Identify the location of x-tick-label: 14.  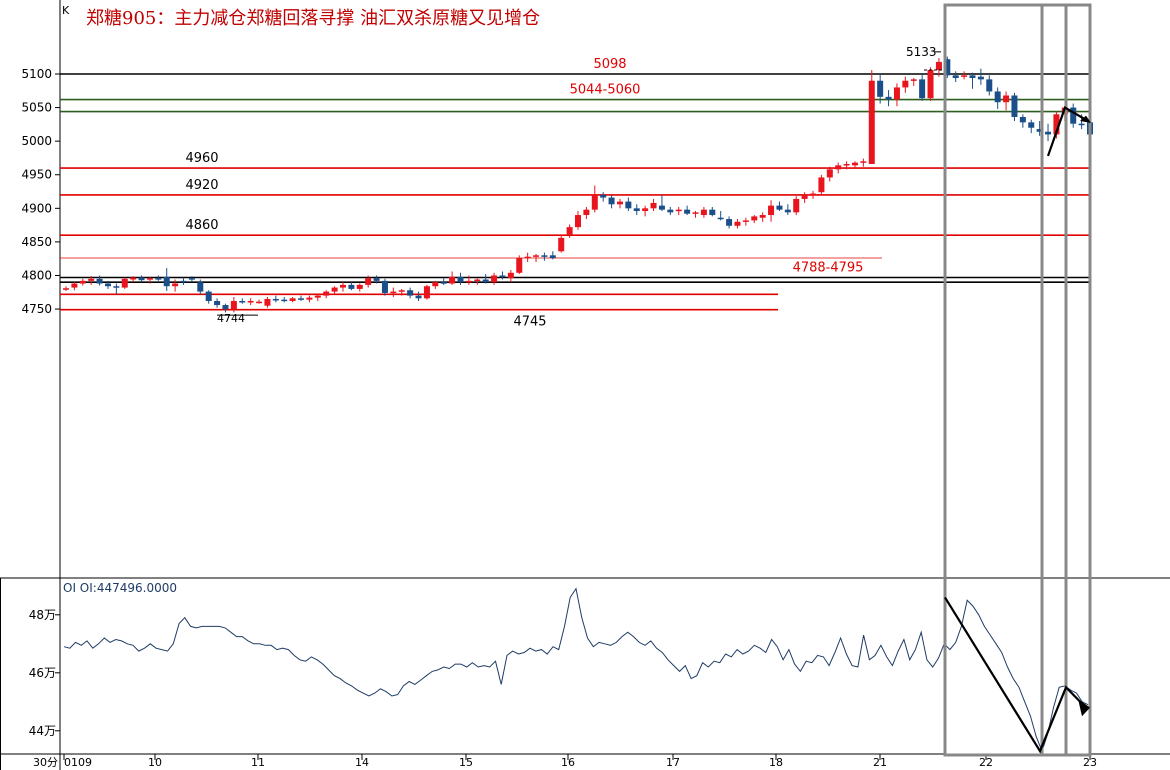
(362, 762).